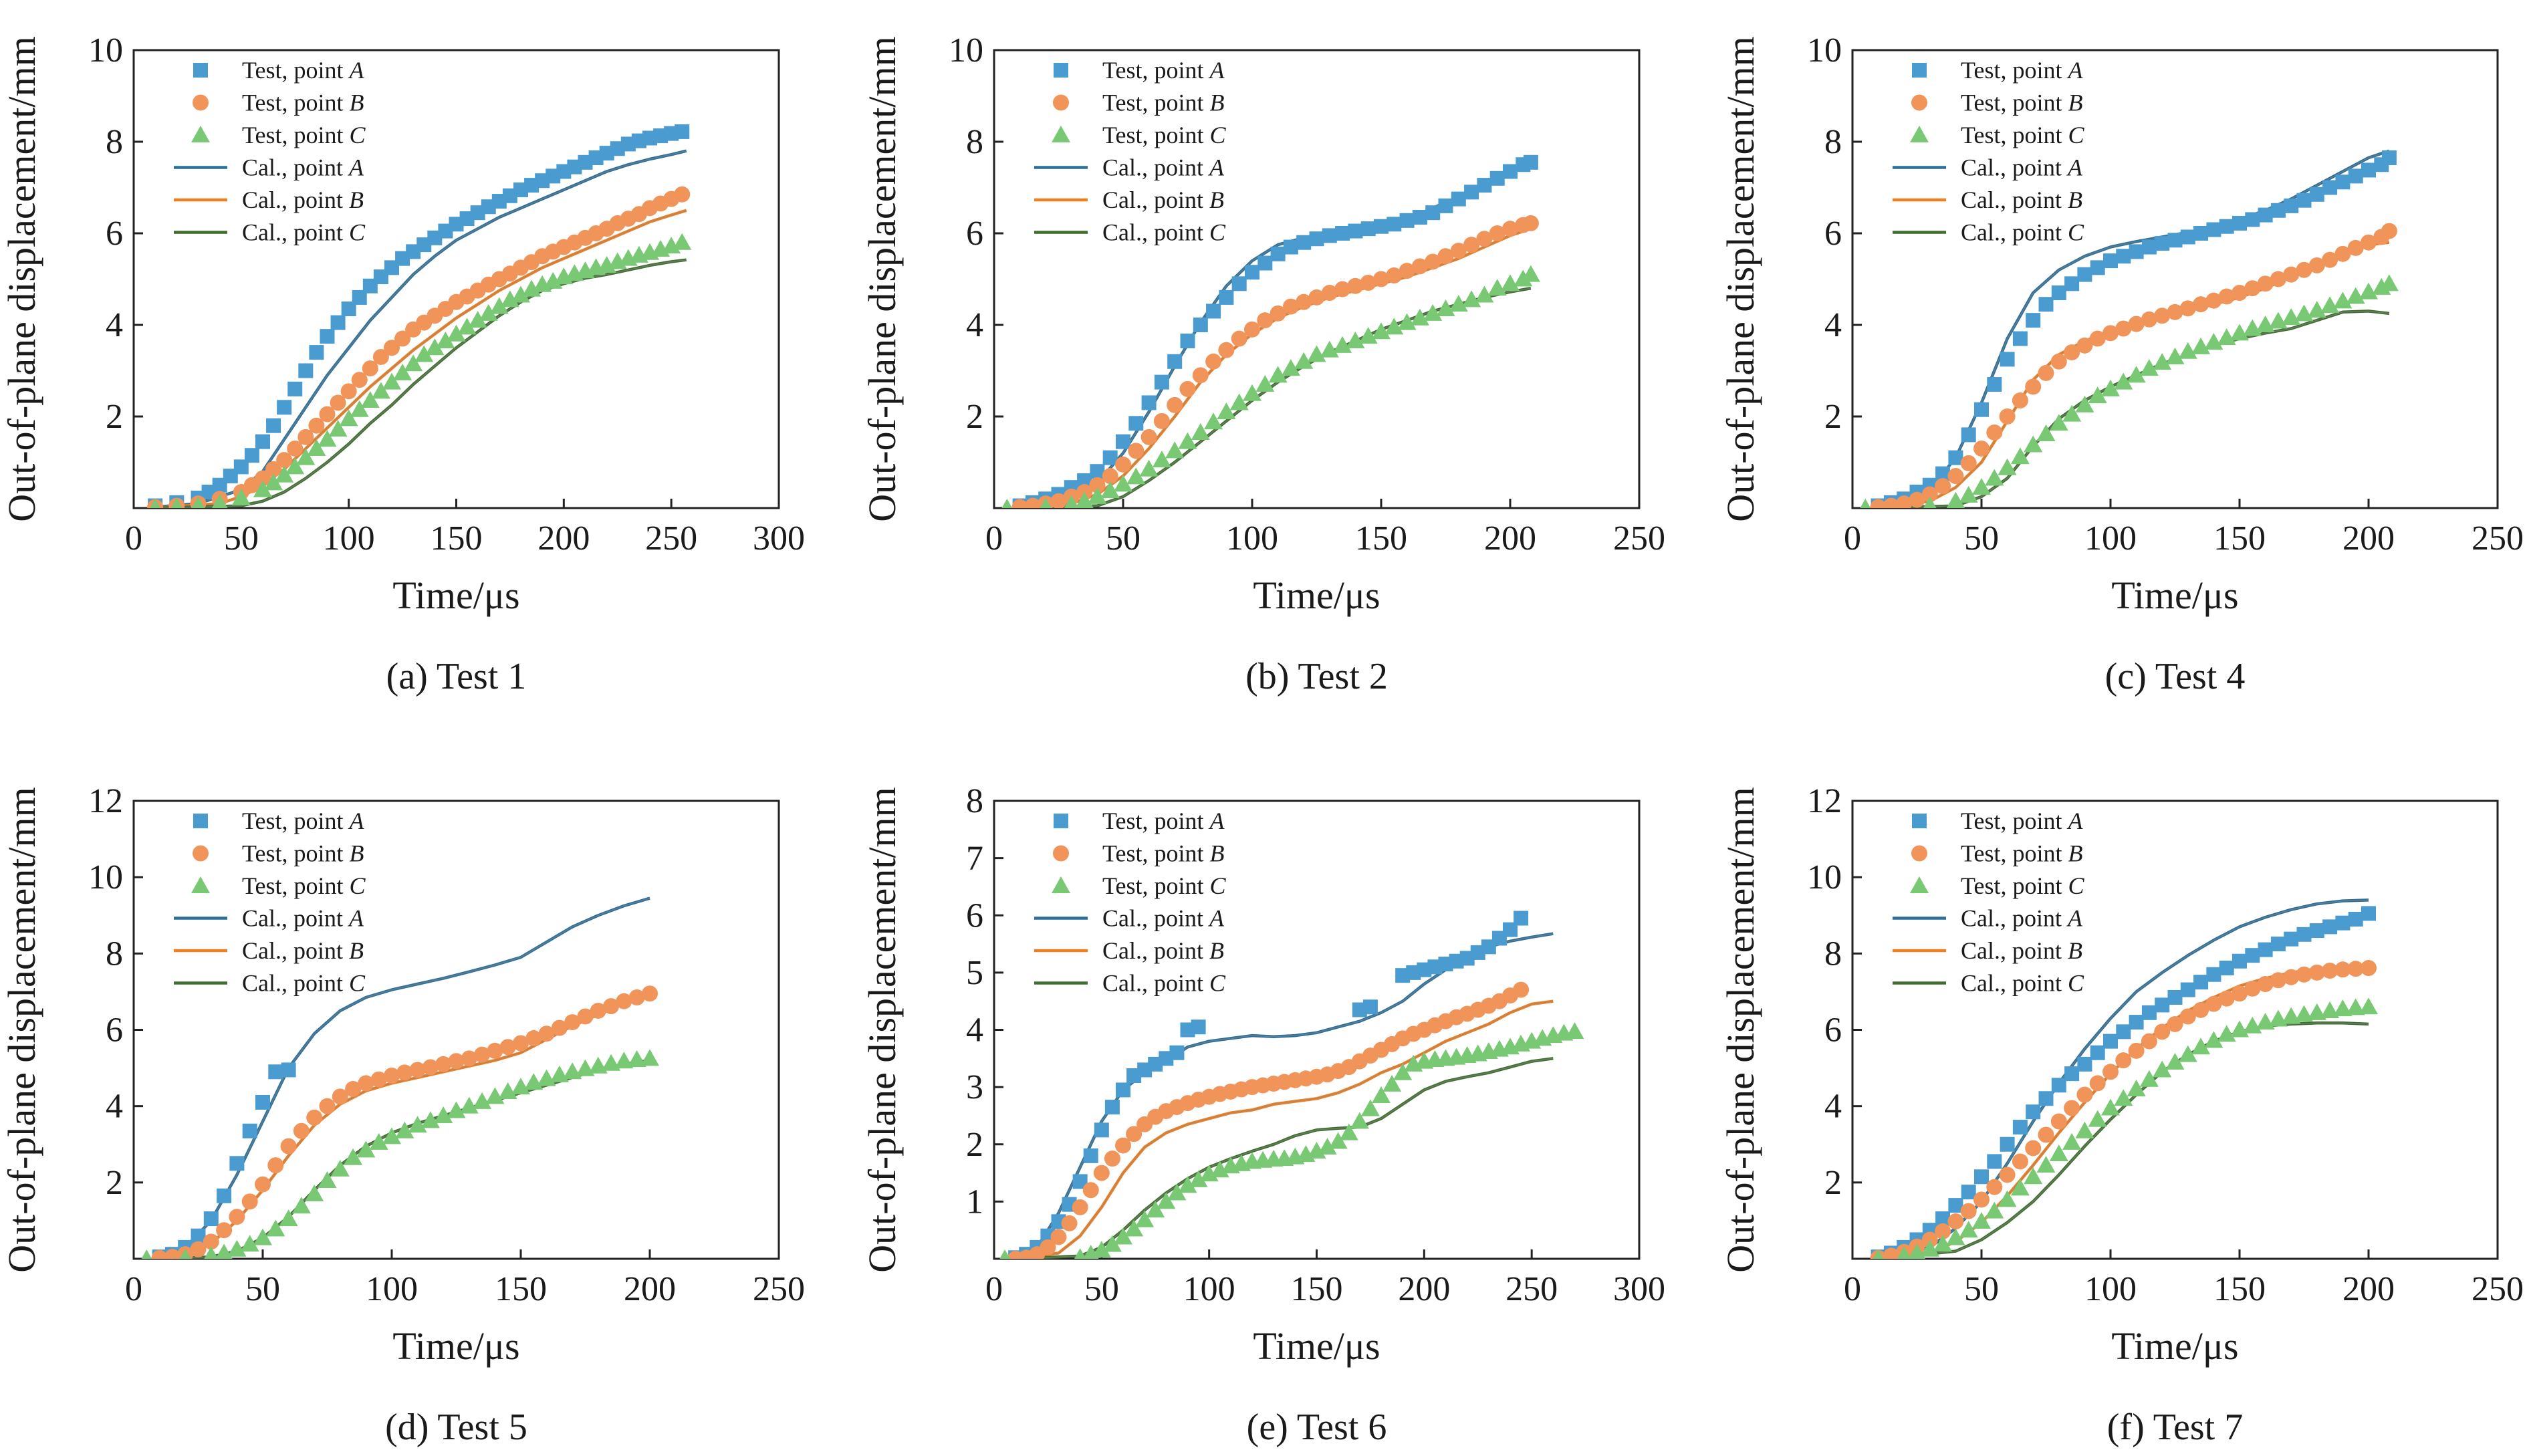 This screenshot has height=1456, width=2527. I want to click on legend-entry: Test, point C, so click(1997, 885).